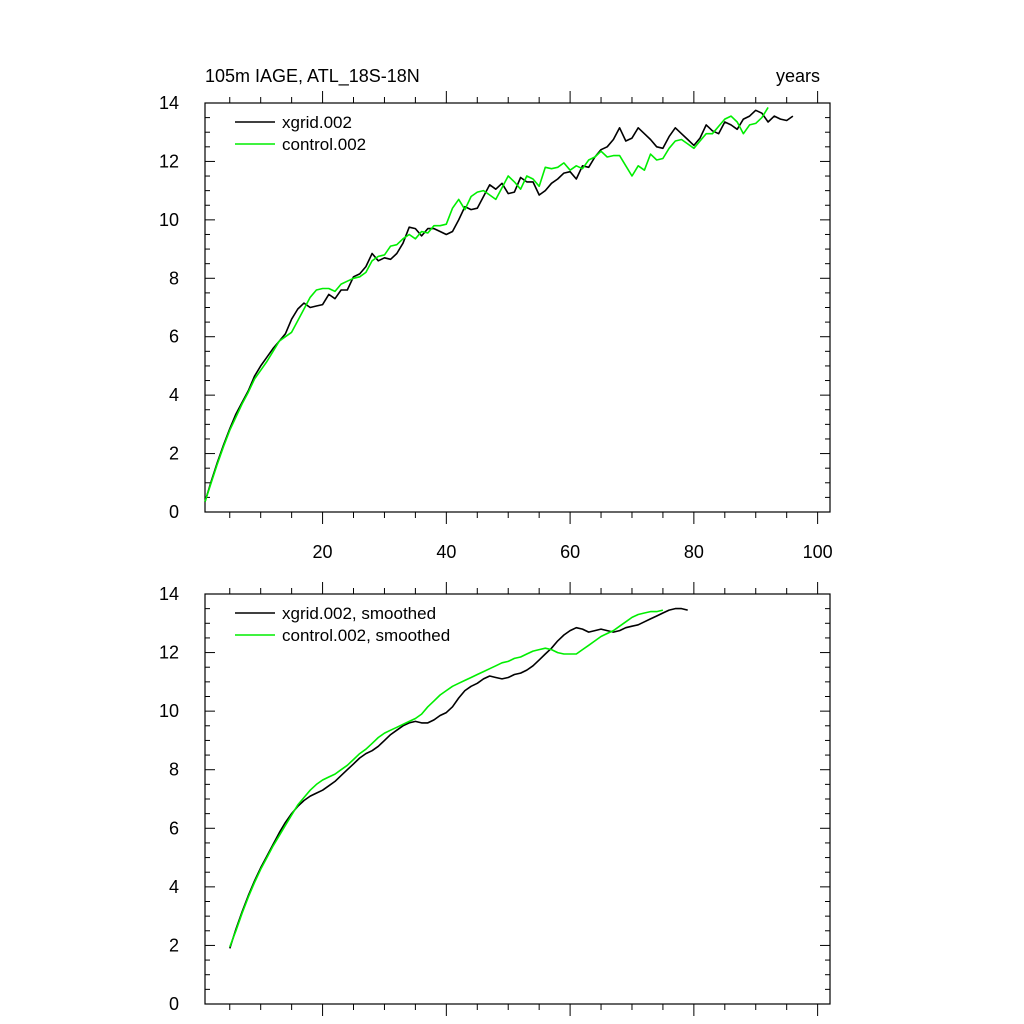  I want to click on series-line-control-002-smoothed, so click(446, 778).